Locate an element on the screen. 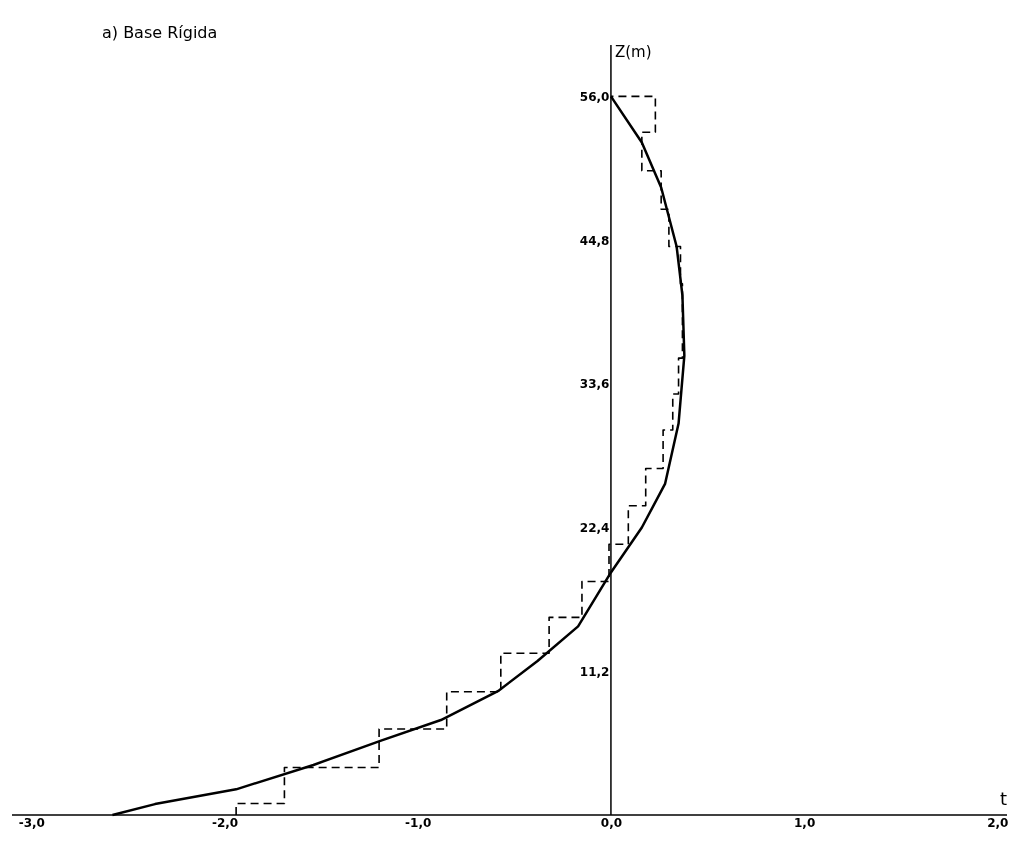 This screenshot has height=854, width=1023. y-tick-label: 33,6 is located at coordinates (594, 384).